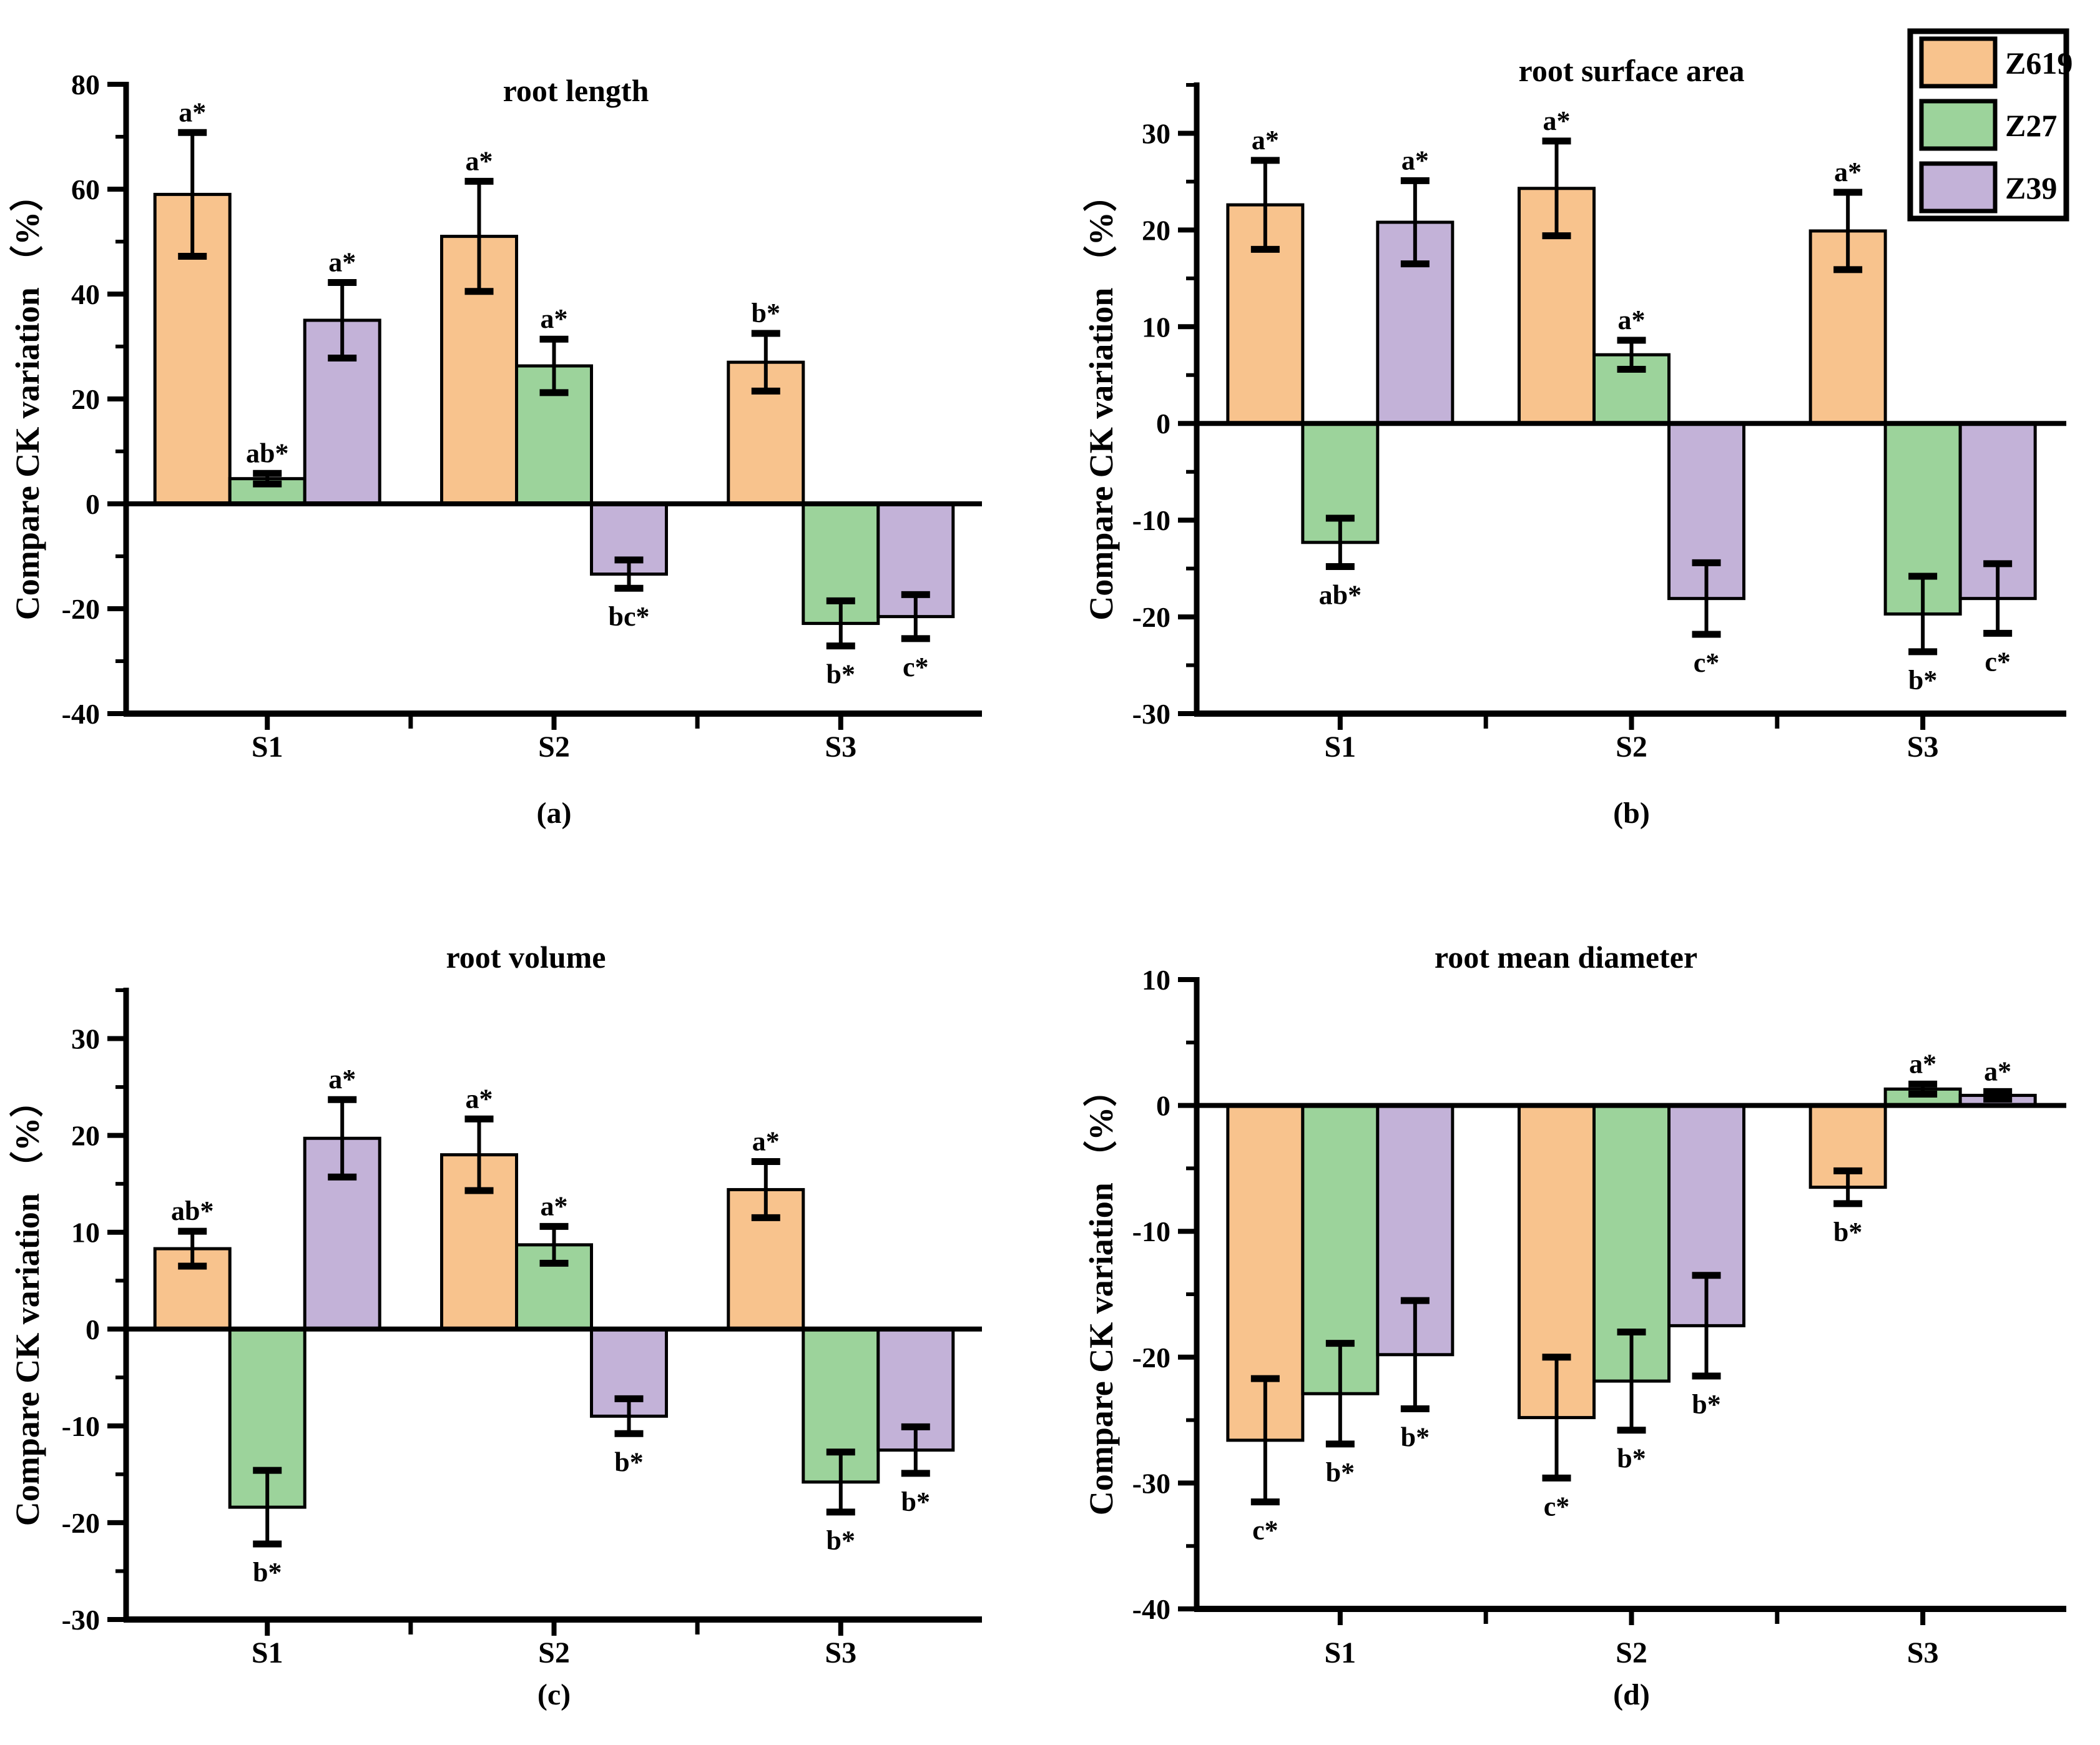  I want to click on legend-label-Z619: Z619, so click(2039, 63).